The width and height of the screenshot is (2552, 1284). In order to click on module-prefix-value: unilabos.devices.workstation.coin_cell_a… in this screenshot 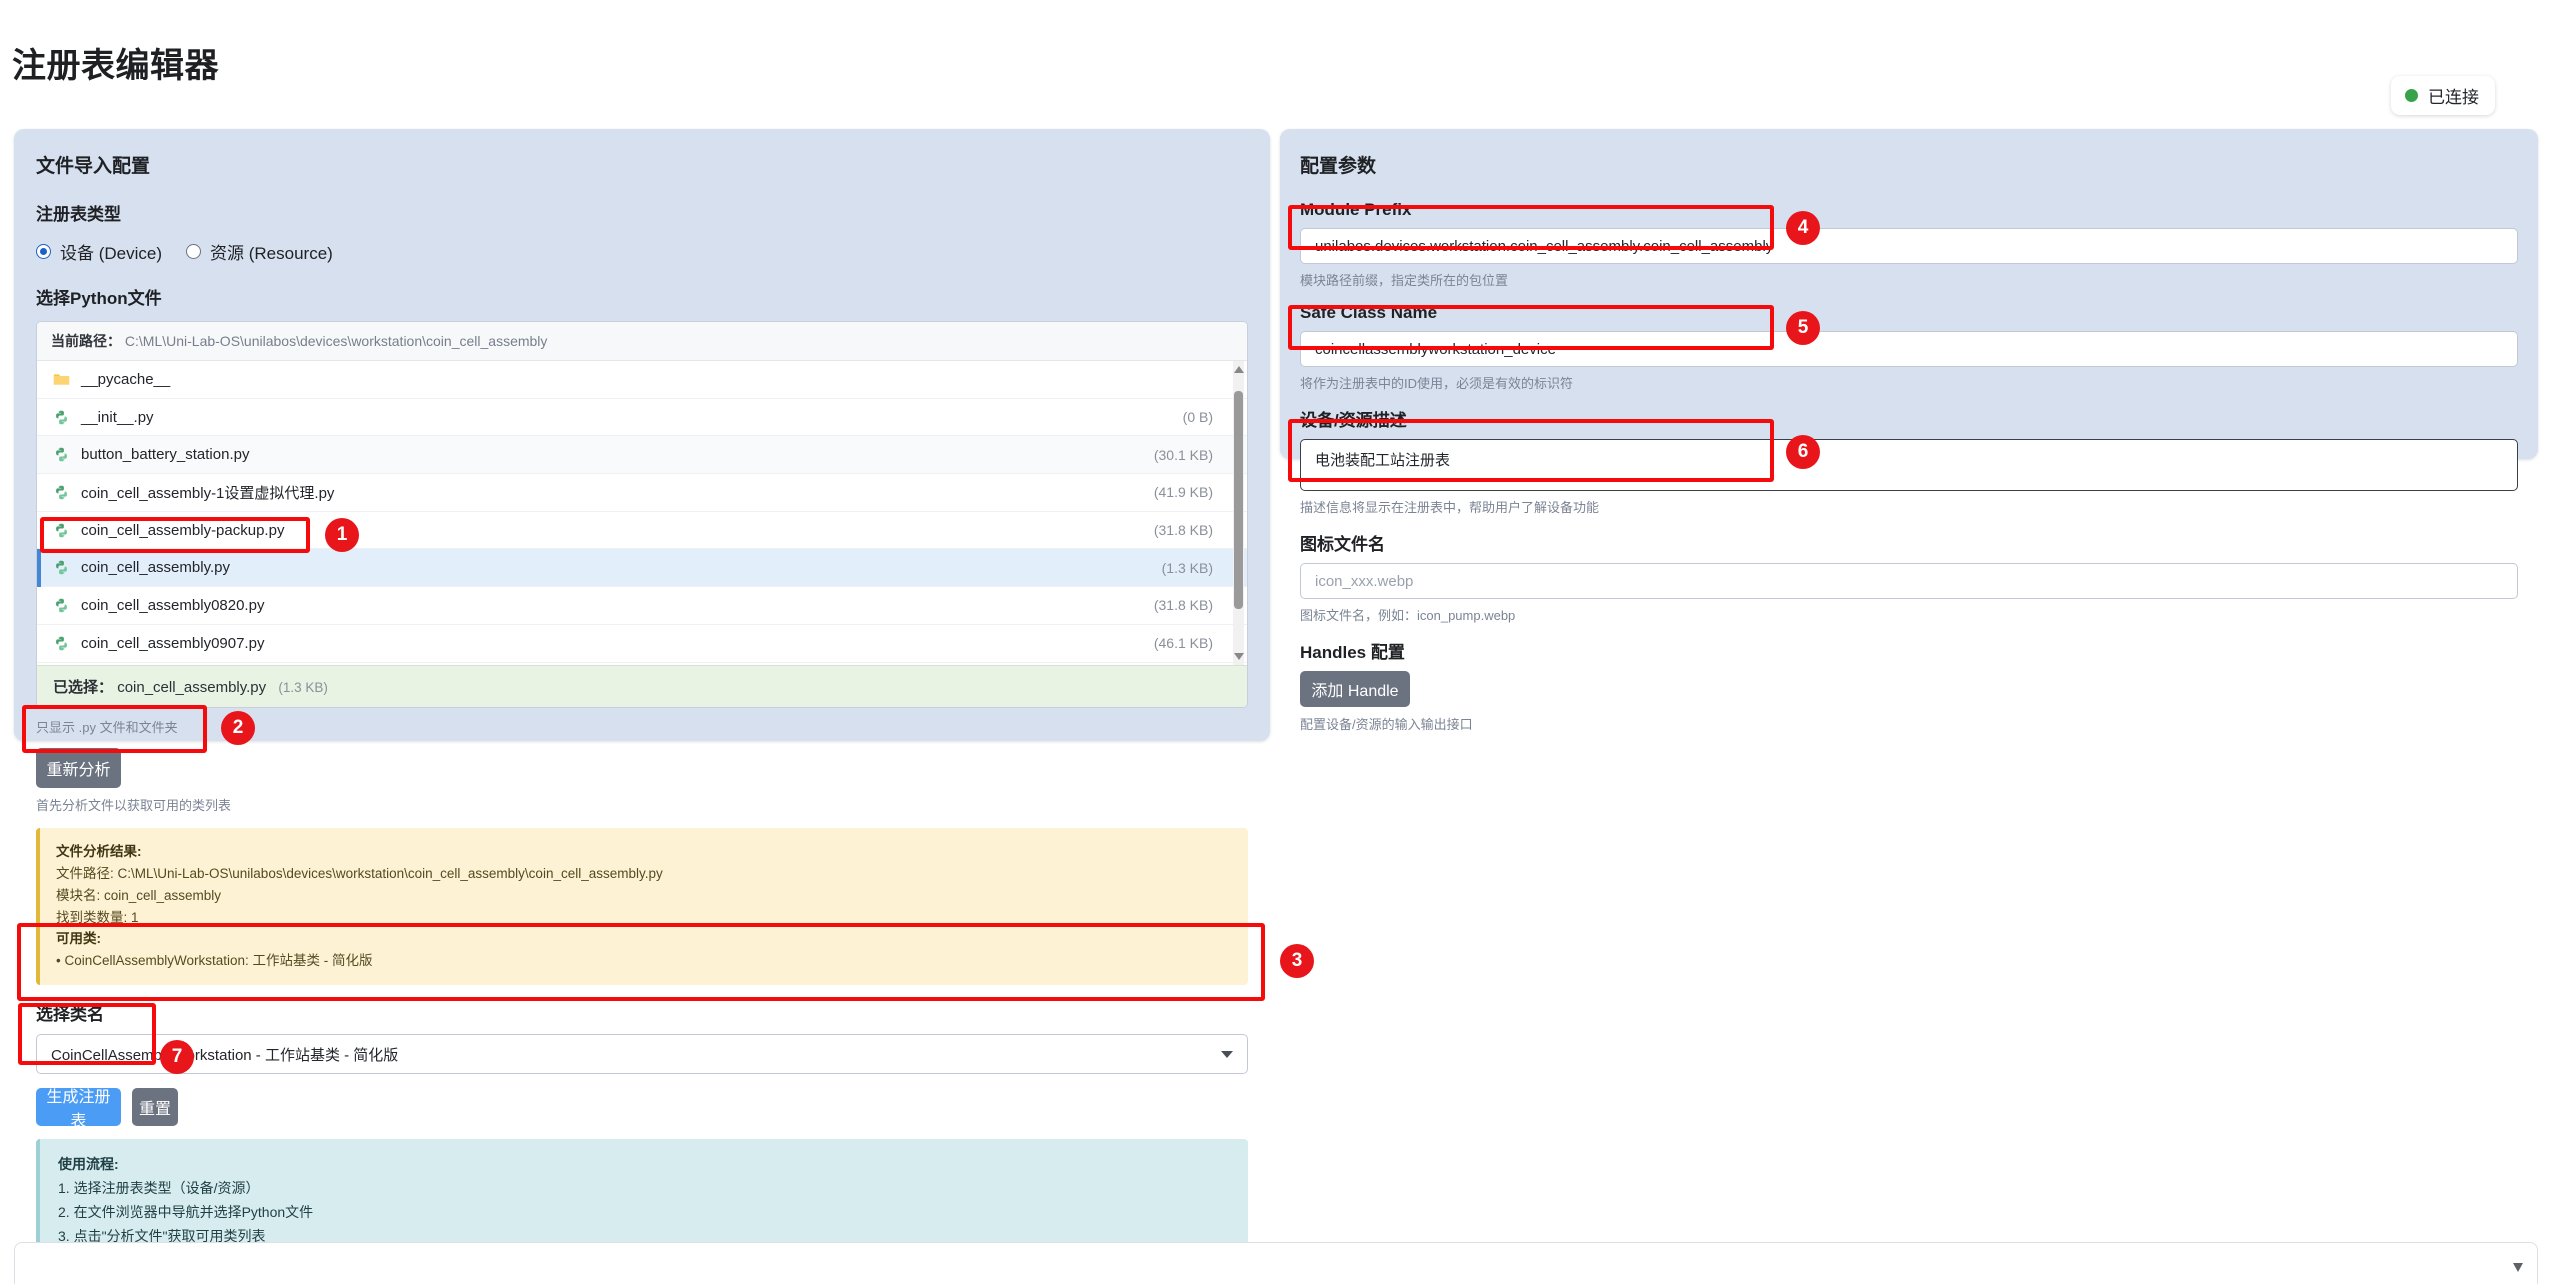, I will do `click(1544, 246)`.